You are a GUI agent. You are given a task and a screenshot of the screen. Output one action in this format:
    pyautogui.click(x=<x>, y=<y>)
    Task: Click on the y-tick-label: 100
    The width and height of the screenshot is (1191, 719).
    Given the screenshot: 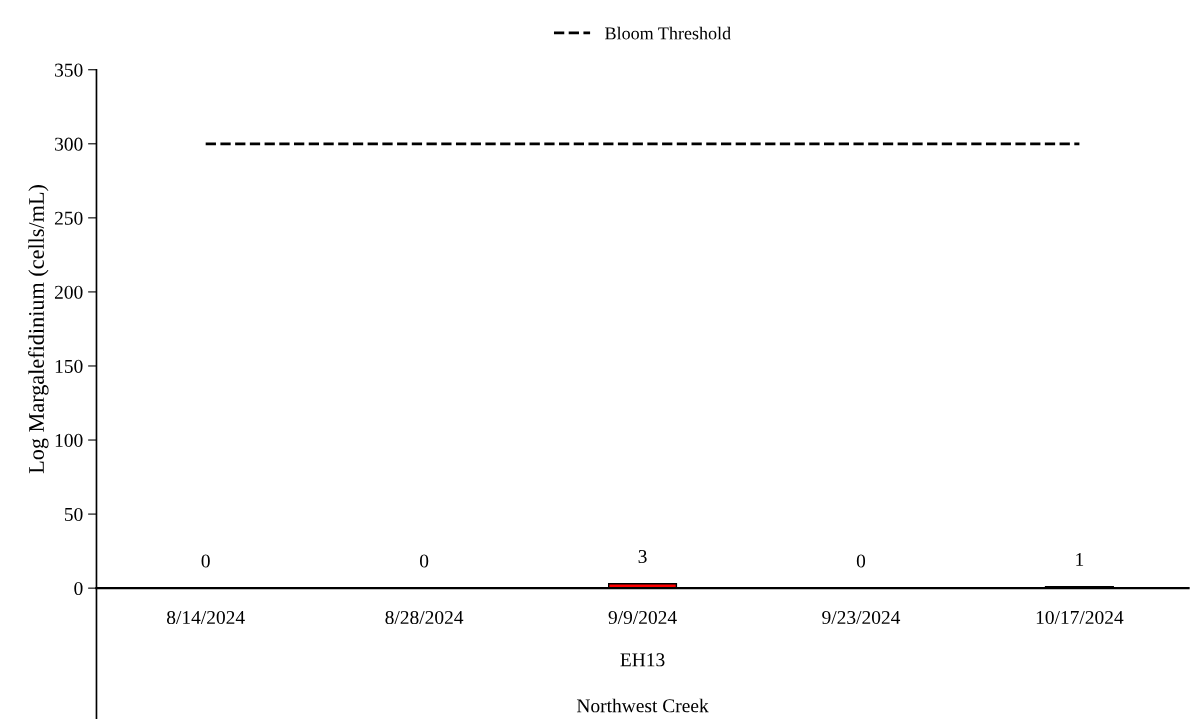 What is the action you would take?
    pyautogui.click(x=69, y=440)
    